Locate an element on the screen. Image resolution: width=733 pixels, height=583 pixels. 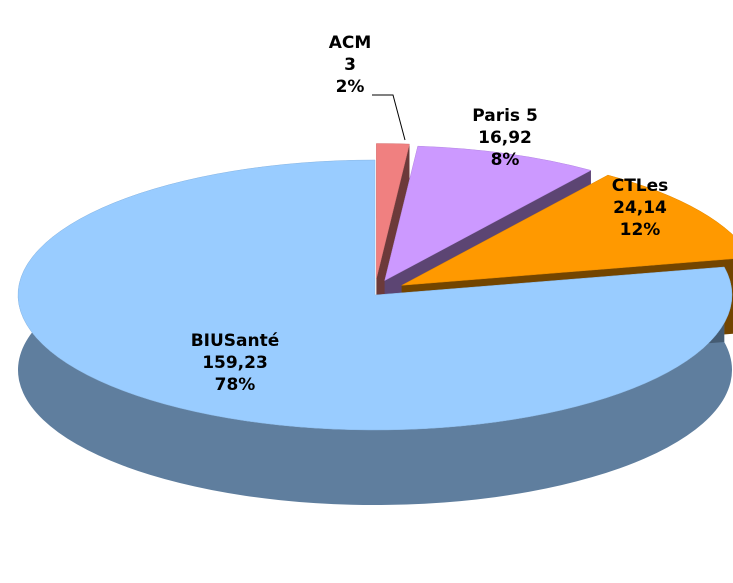
percent-label: 78% is located at coordinates (235, 385).